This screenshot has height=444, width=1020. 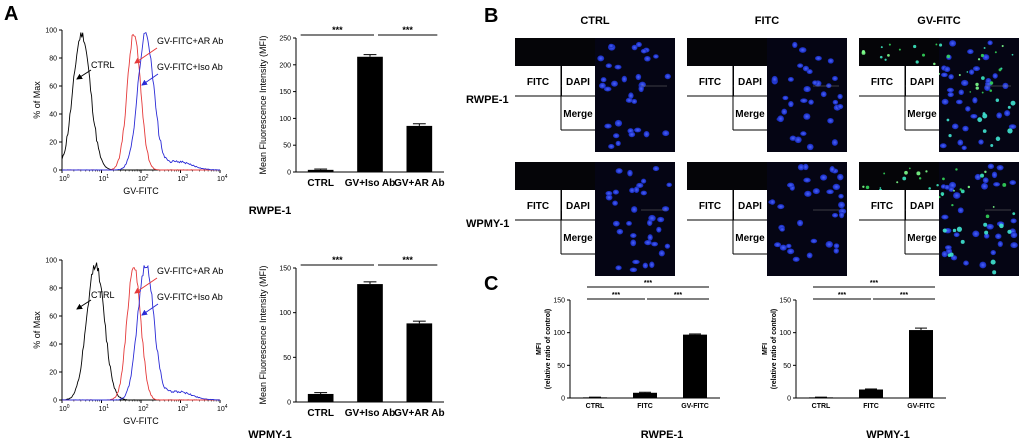 I want to click on bar-category-label: GV+AR Ab, so click(x=419, y=413).